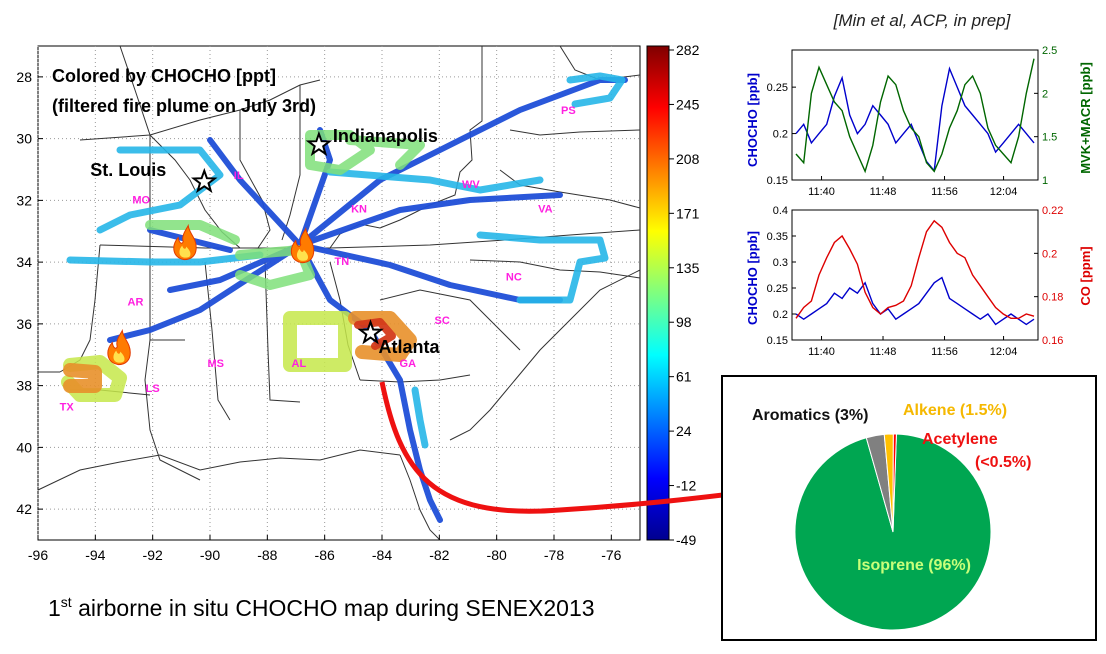 Image resolution: width=1106 pixels, height=654 pixels. I want to click on map-x-tick-label: -84, so click(382, 555).